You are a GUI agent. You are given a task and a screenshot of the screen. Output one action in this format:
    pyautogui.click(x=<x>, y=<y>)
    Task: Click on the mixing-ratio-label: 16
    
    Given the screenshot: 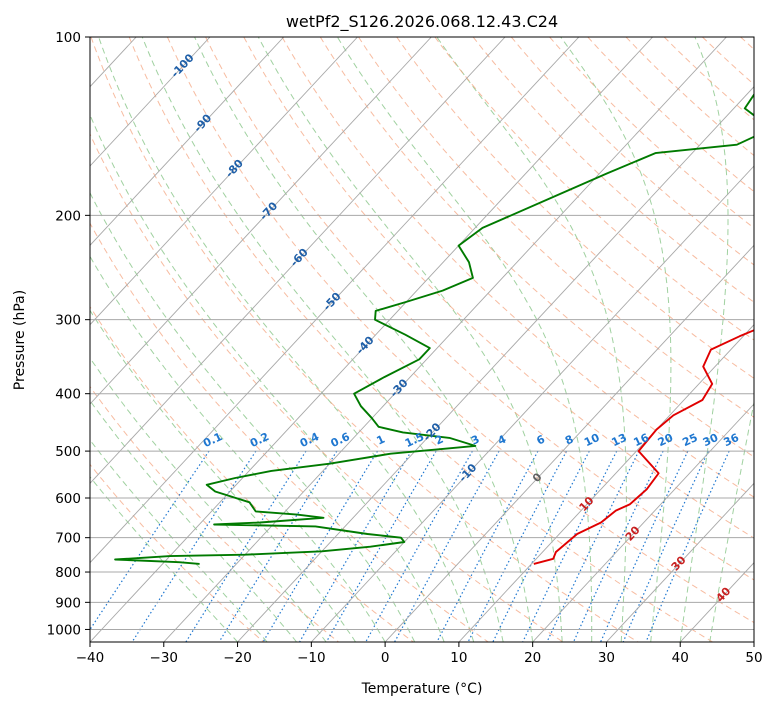 What is the action you would take?
    pyautogui.click(x=642, y=440)
    